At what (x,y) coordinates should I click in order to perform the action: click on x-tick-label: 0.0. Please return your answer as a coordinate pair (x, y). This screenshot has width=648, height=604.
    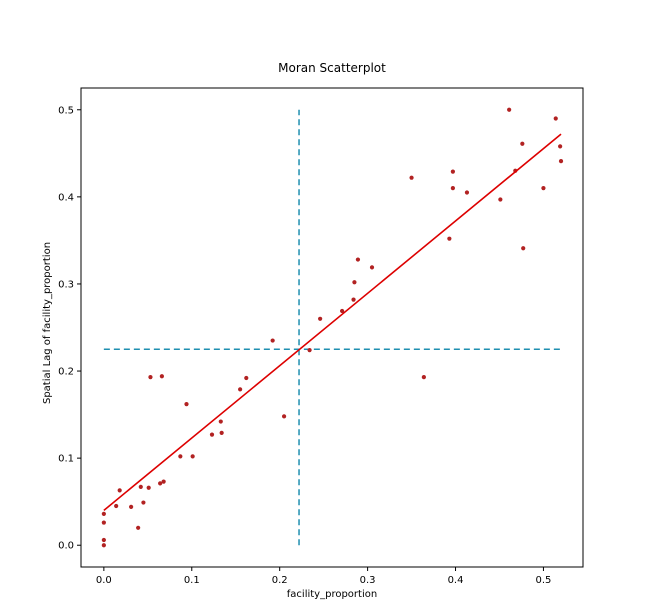
    Looking at the image, I should click on (104, 580).